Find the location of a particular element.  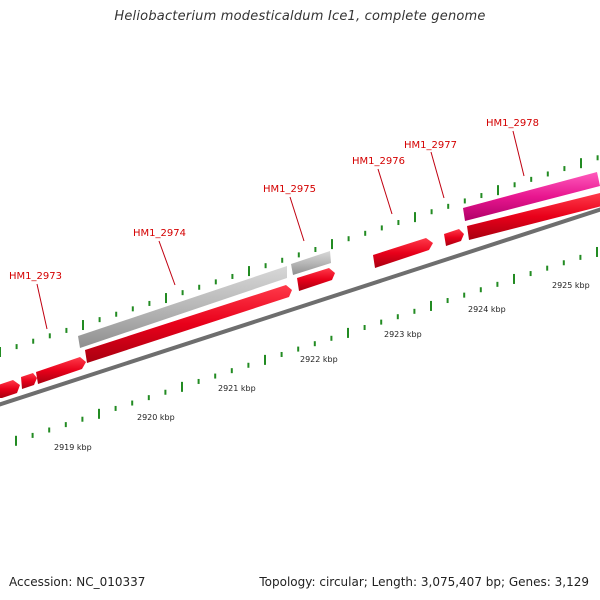

reverse-genes is located at coordinates (204, 299).